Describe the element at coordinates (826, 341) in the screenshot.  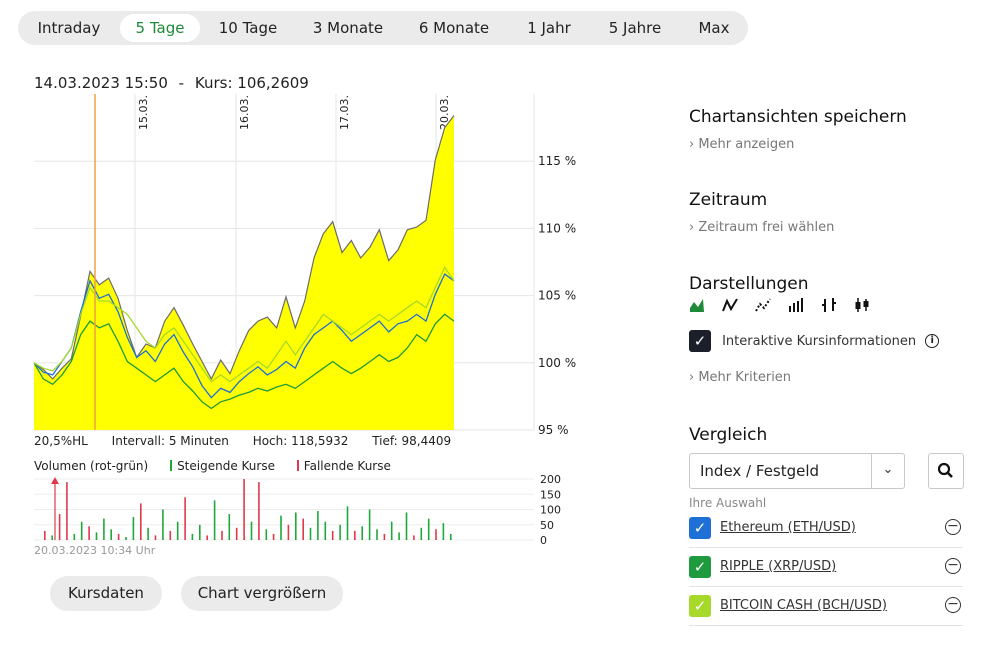
I see `interactive-info-row: ✓ Interaktive Kursinformationen i` at that location.